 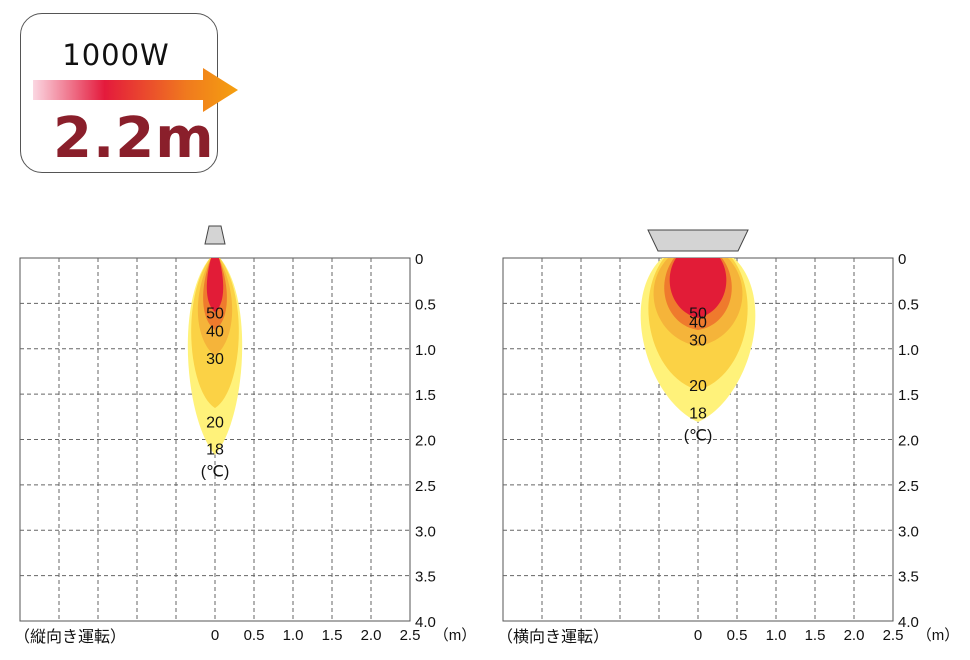 I want to click on reach-distance-value: 2.2m, so click(x=134, y=138).